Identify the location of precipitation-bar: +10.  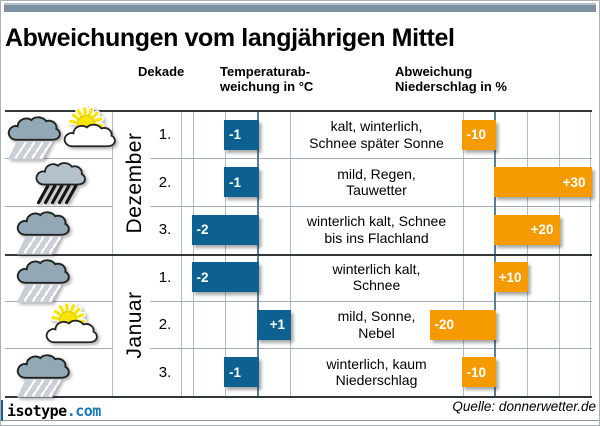
(510, 277).